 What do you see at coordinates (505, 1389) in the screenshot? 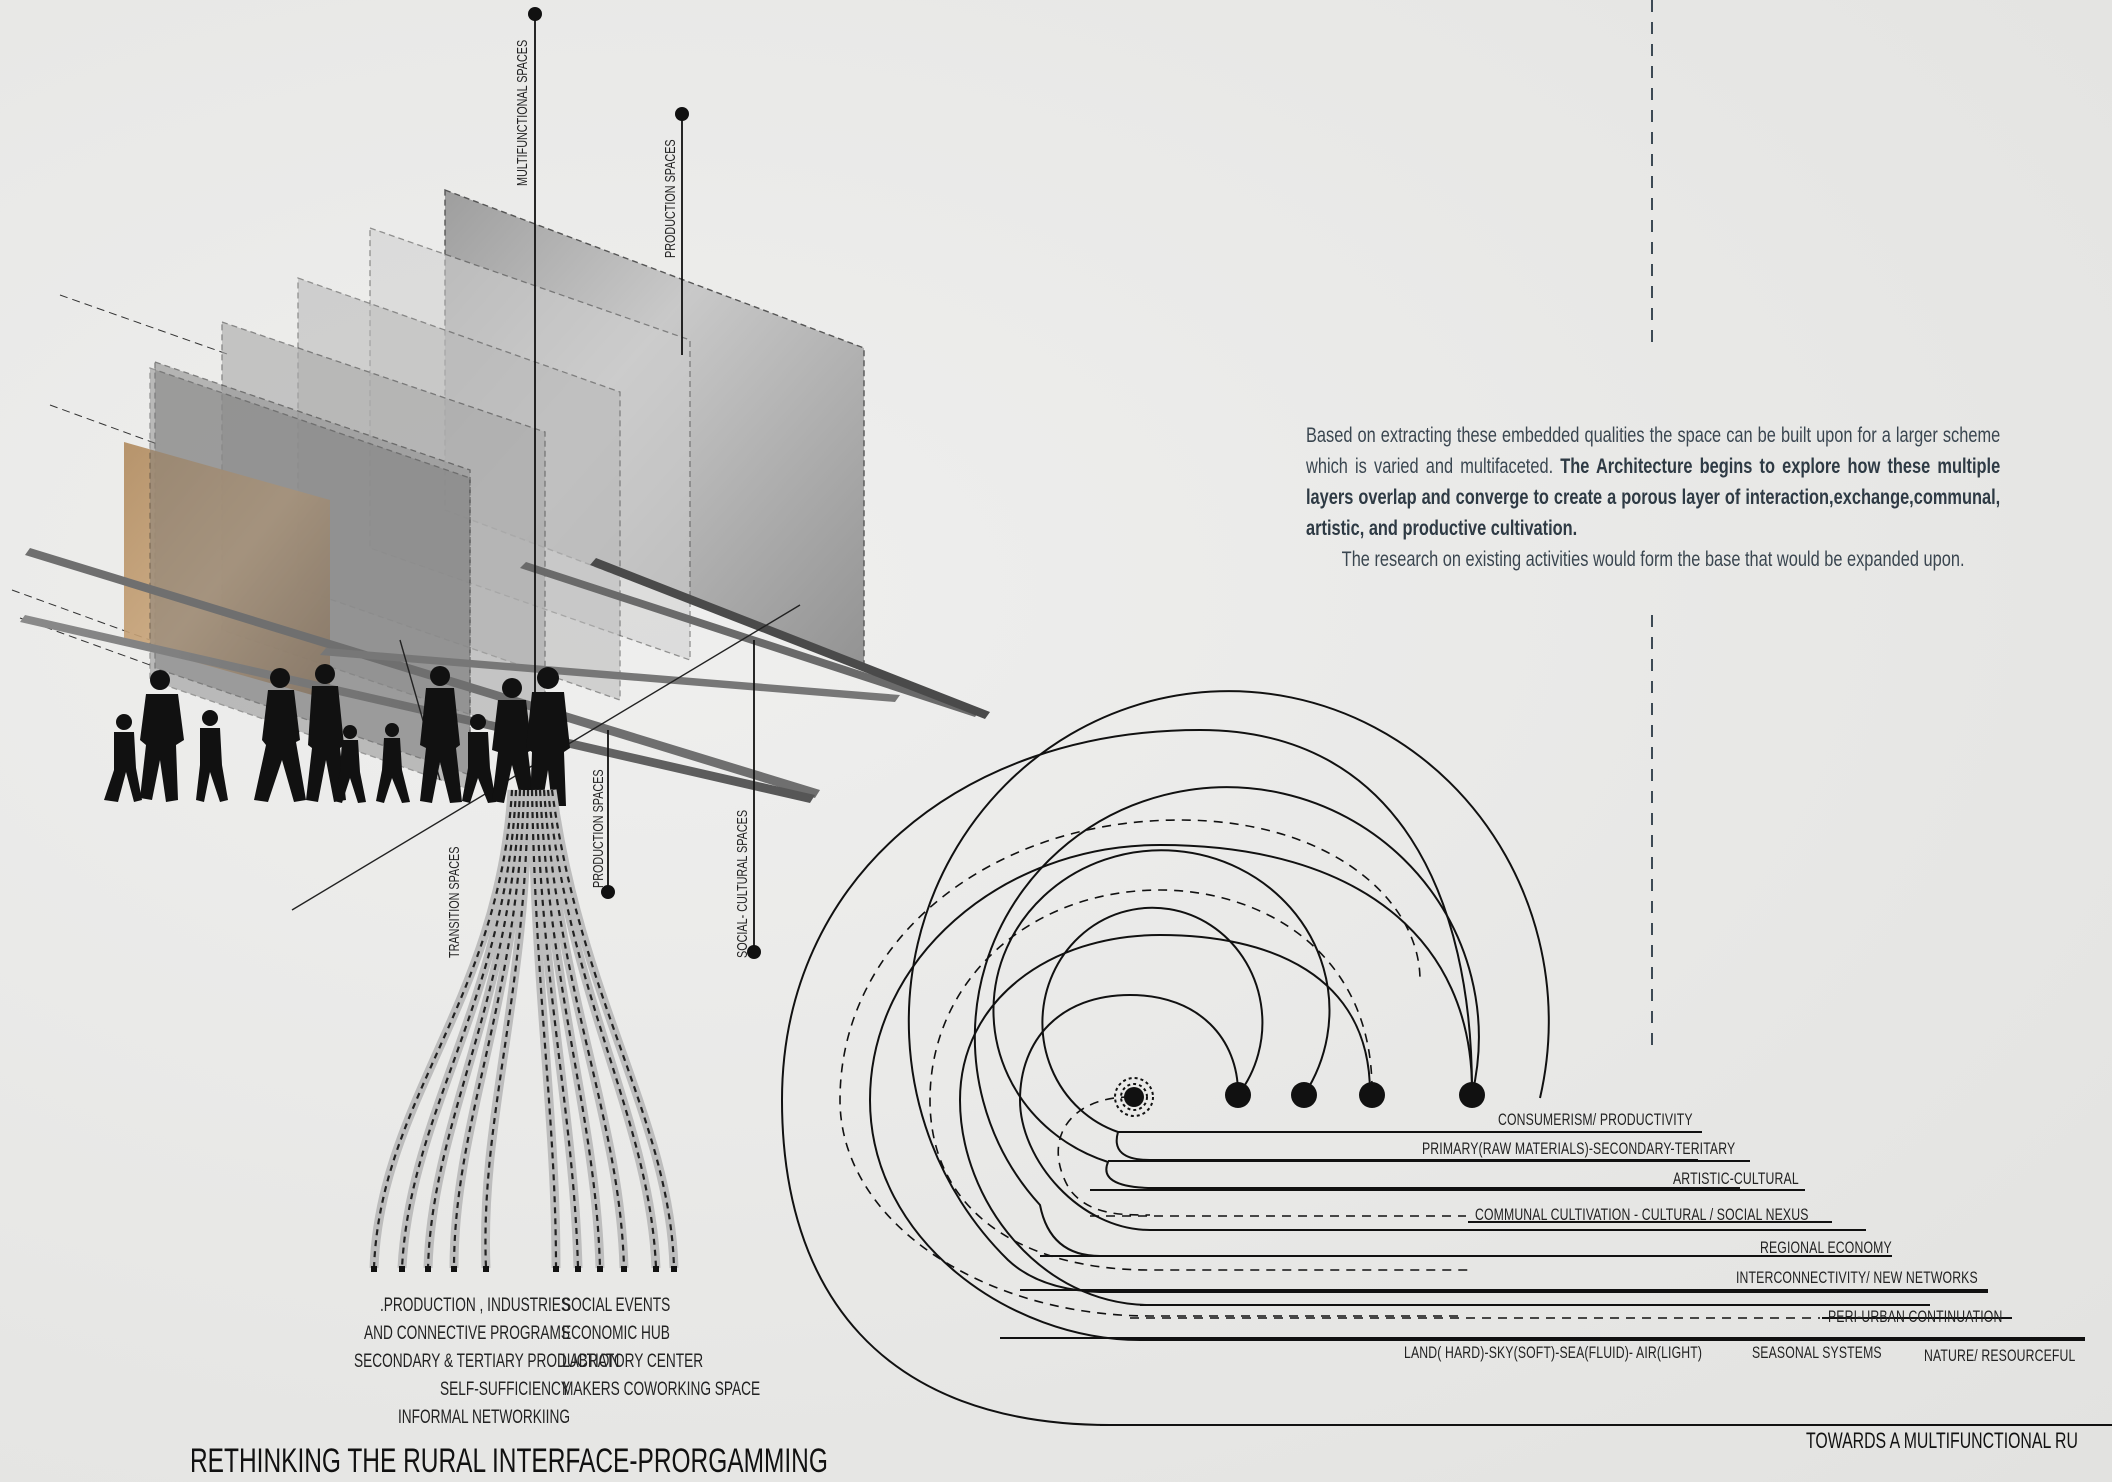
I see `program-left-item: SELF-SUFFICIENCY` at bounding box center [505, 1389].